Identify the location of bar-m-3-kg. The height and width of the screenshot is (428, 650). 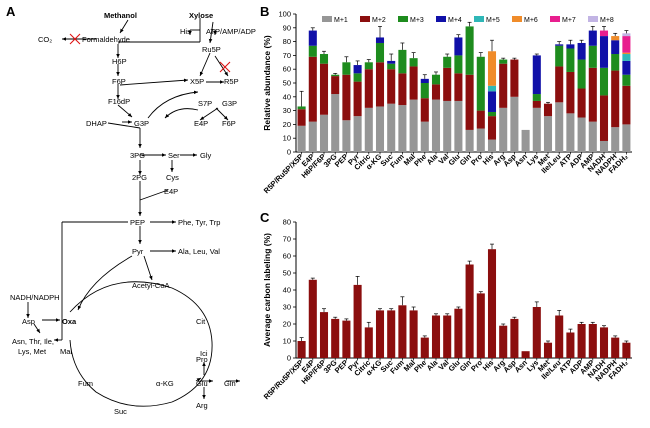
(380, 52).